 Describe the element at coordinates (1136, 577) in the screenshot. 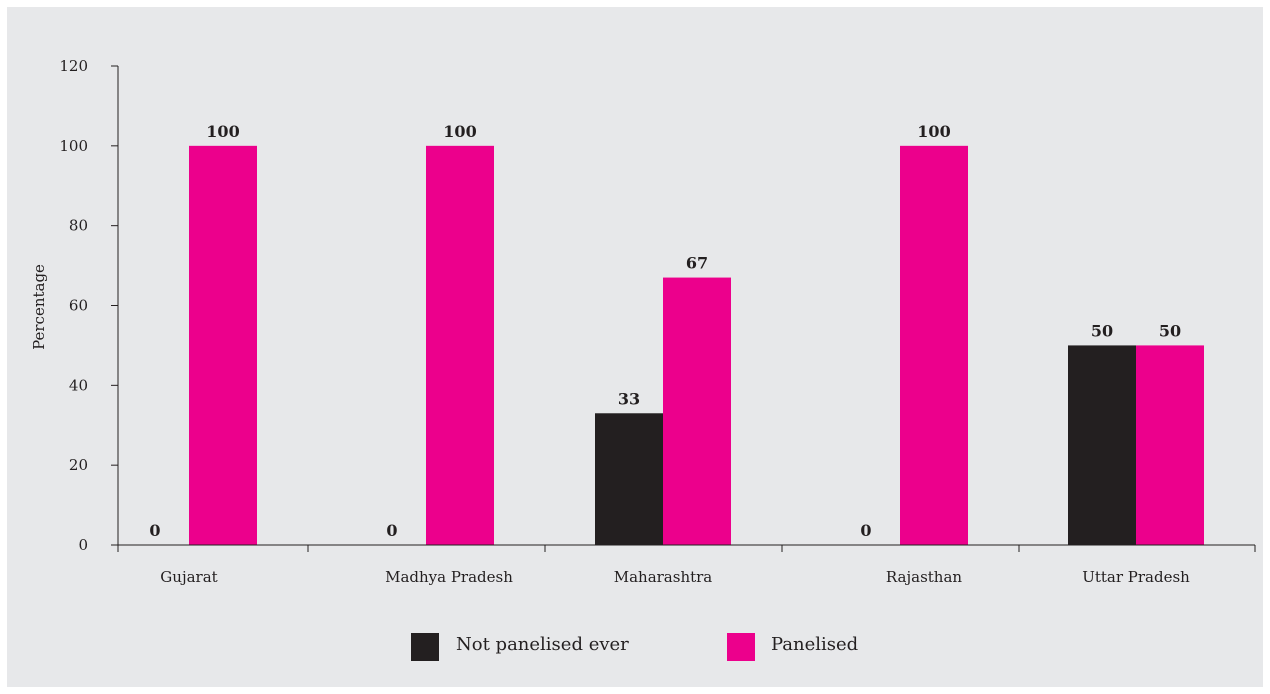

I see `x-tick-label: Uttar Pradesh` at that location.